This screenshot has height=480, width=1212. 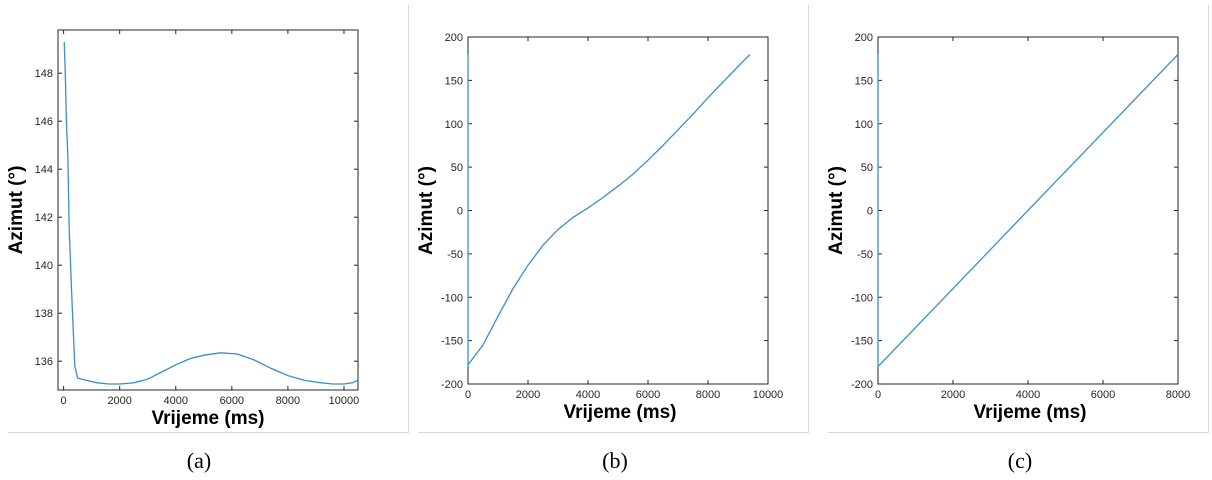 What do you see at coordinates (1030, 412) in the screenshot?
I see `x-axis-label-c: Vrijeme (ms)` at bounding box center [1030, 412].